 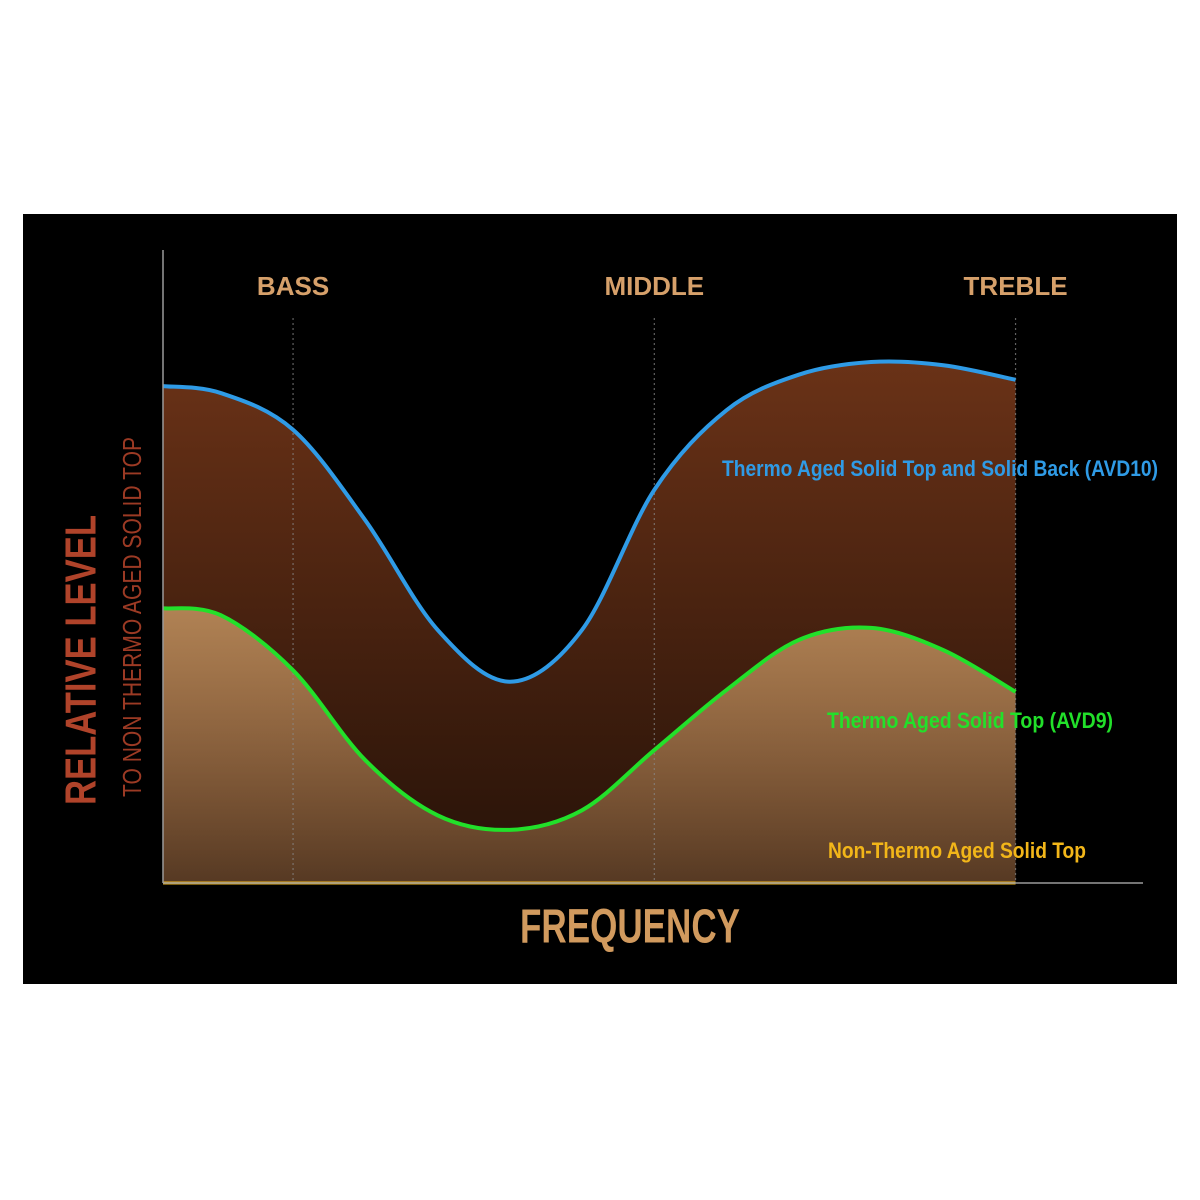 What do you see at coordinates (970, 720) in the screenshot?
I see `series-label: Thermo Aged Solid Top (AVD9)` at bounding box center [970, 720].